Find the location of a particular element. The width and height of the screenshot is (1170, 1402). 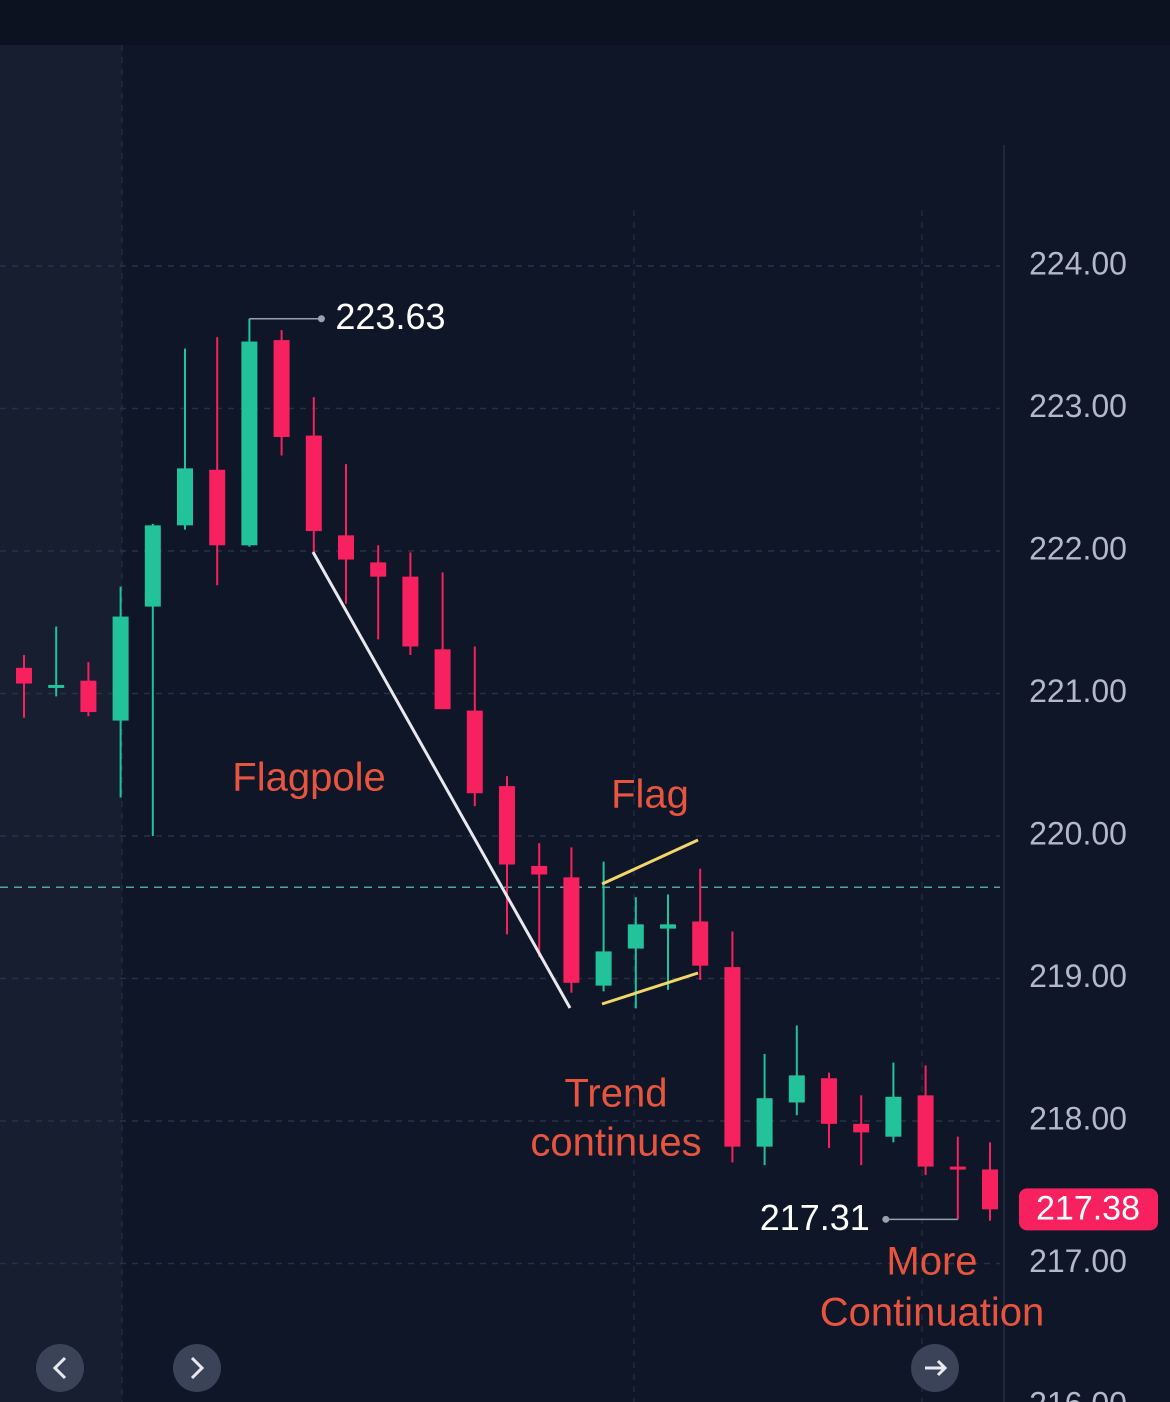

annotation: Flag is located at coordinates (650, 795).